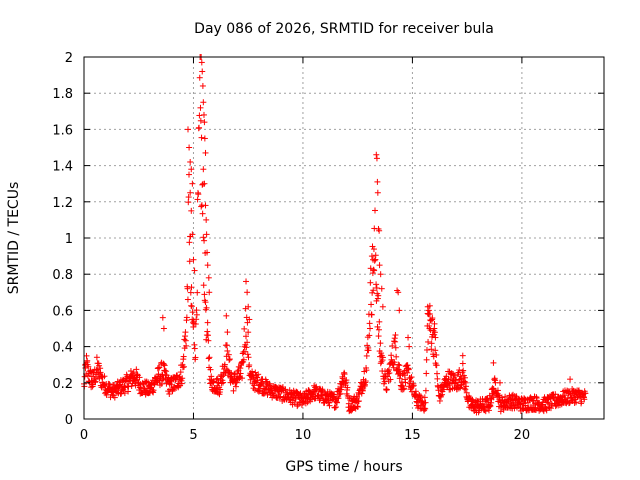 This screenshot has height=480, width=640. Describe the element at coordinates (14, 238) in the screenshot. I see `y-axis-title: SRMTID / TECUs` at that location.